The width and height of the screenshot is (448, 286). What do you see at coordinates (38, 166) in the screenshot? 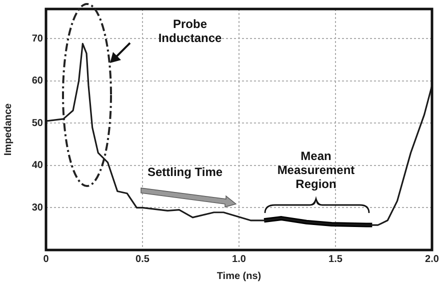
I see `y-tick-label: 40` at bounding box center [38, 166].